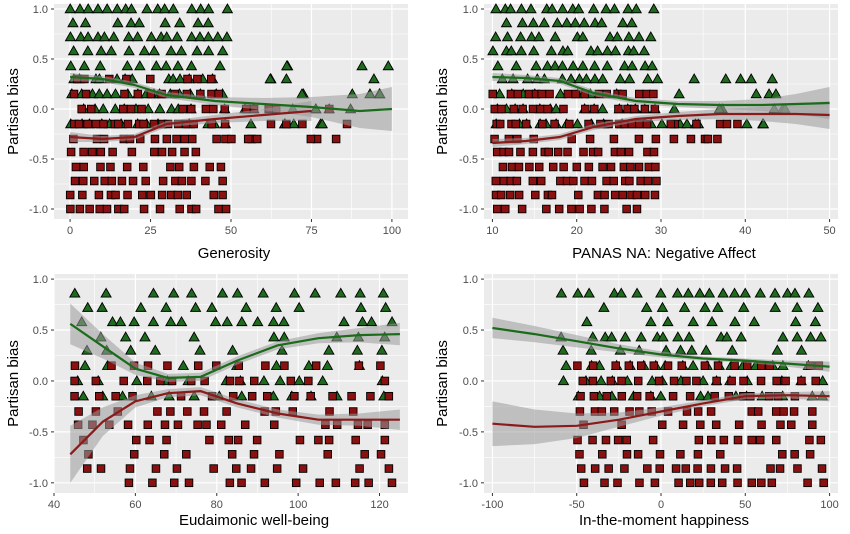  Describe the element at coordinates (191, 125) in the screenshot. I see `fit-line-red` at that location.